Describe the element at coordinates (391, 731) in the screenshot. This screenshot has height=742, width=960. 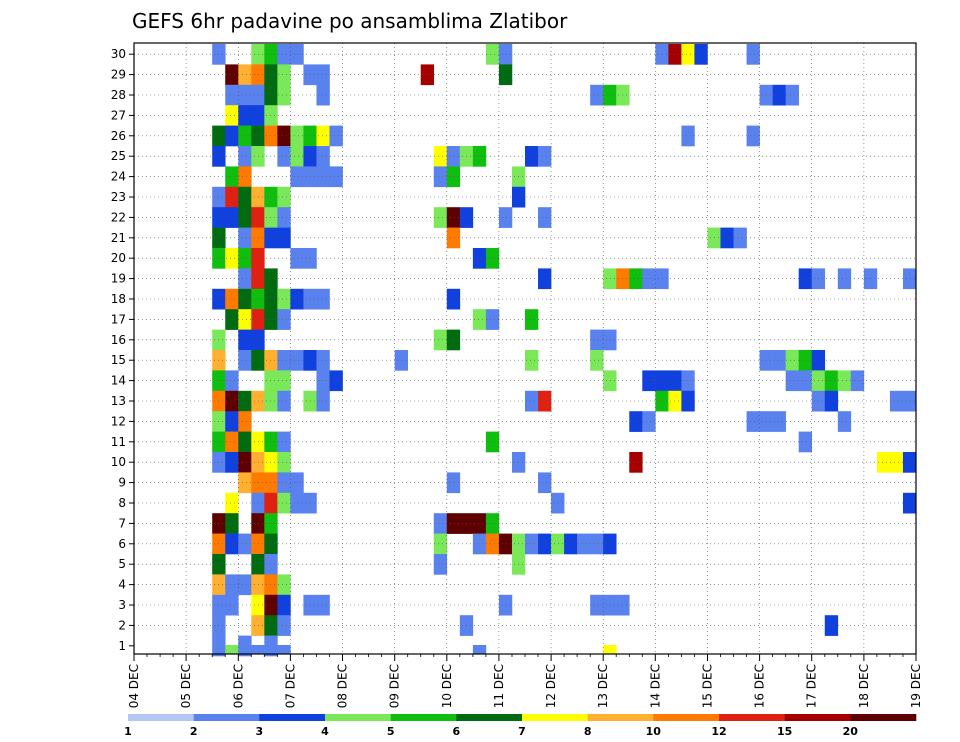
I see `legend-label: 5` at that location.